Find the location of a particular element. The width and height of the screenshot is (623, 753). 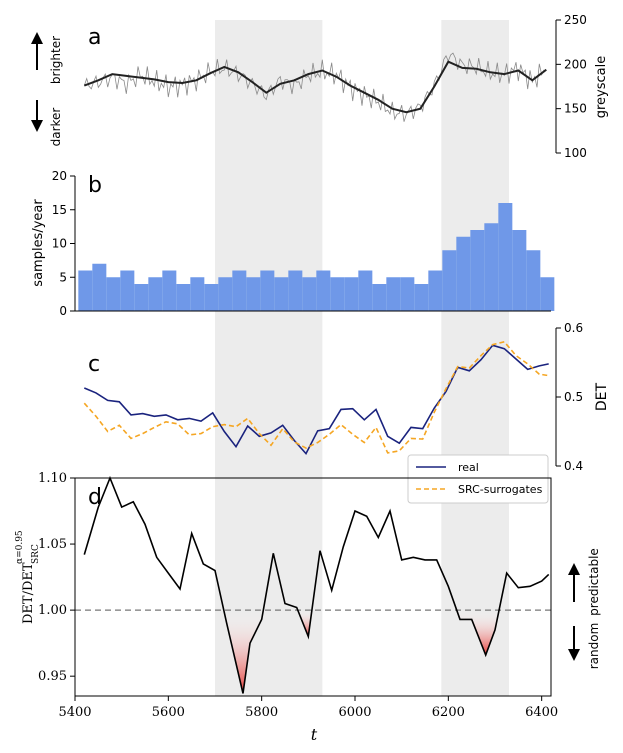

panel-letter-b: b is located at coordinates (95, 185).